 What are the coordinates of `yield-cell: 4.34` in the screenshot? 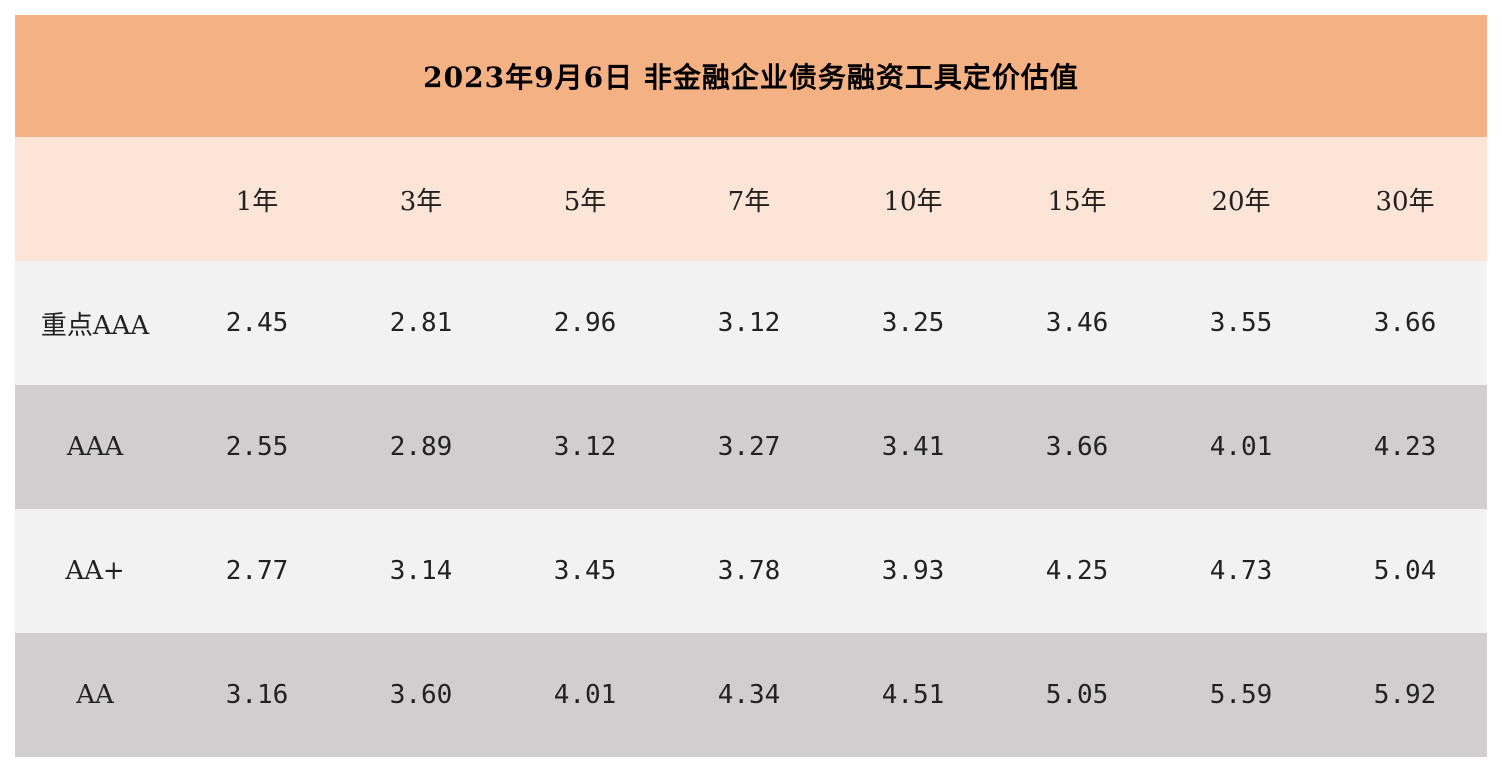 It's located at (749, 695).